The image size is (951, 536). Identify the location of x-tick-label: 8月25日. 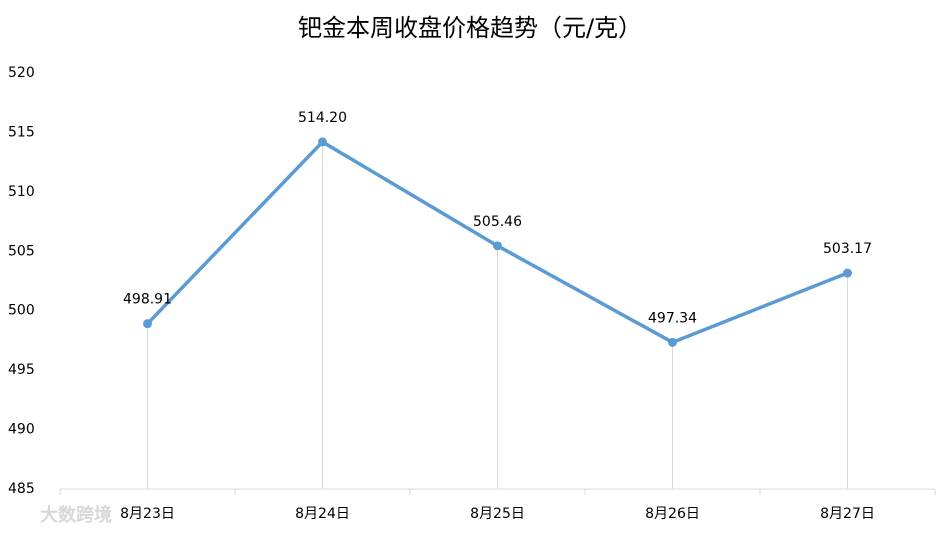
(497, 514).